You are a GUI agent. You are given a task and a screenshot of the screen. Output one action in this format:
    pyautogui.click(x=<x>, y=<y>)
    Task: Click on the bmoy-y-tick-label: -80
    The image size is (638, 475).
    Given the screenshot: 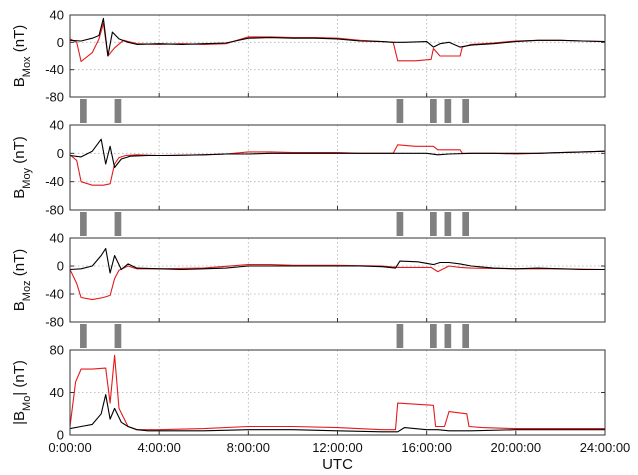 What is the action you would take?
    pyautogui.click(x=54, y=210)
    